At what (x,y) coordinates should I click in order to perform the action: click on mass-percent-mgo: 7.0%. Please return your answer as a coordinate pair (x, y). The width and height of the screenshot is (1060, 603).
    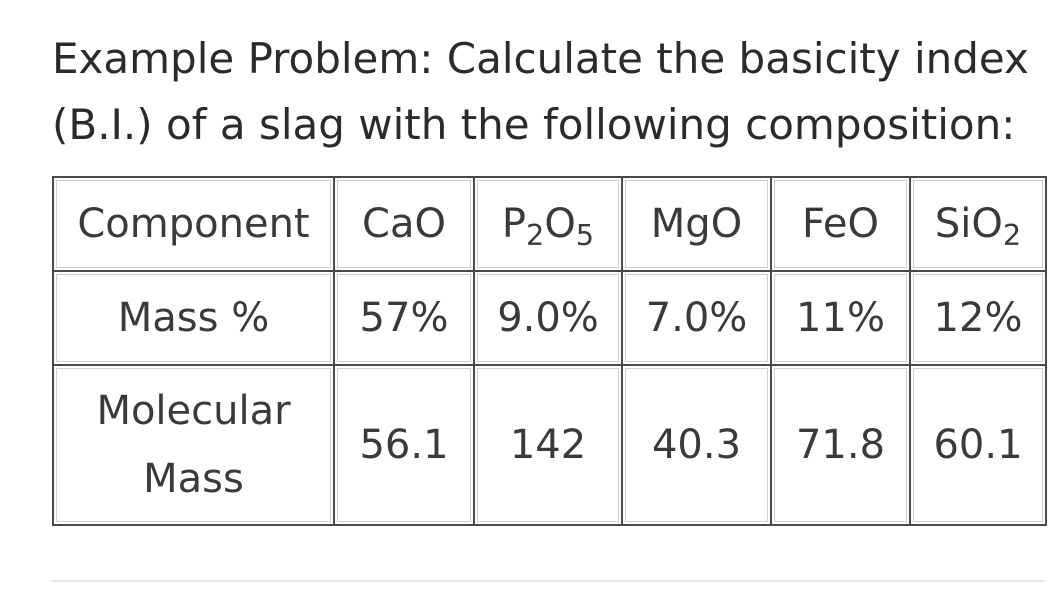
    Looking at the image, I should click on (696, 318).